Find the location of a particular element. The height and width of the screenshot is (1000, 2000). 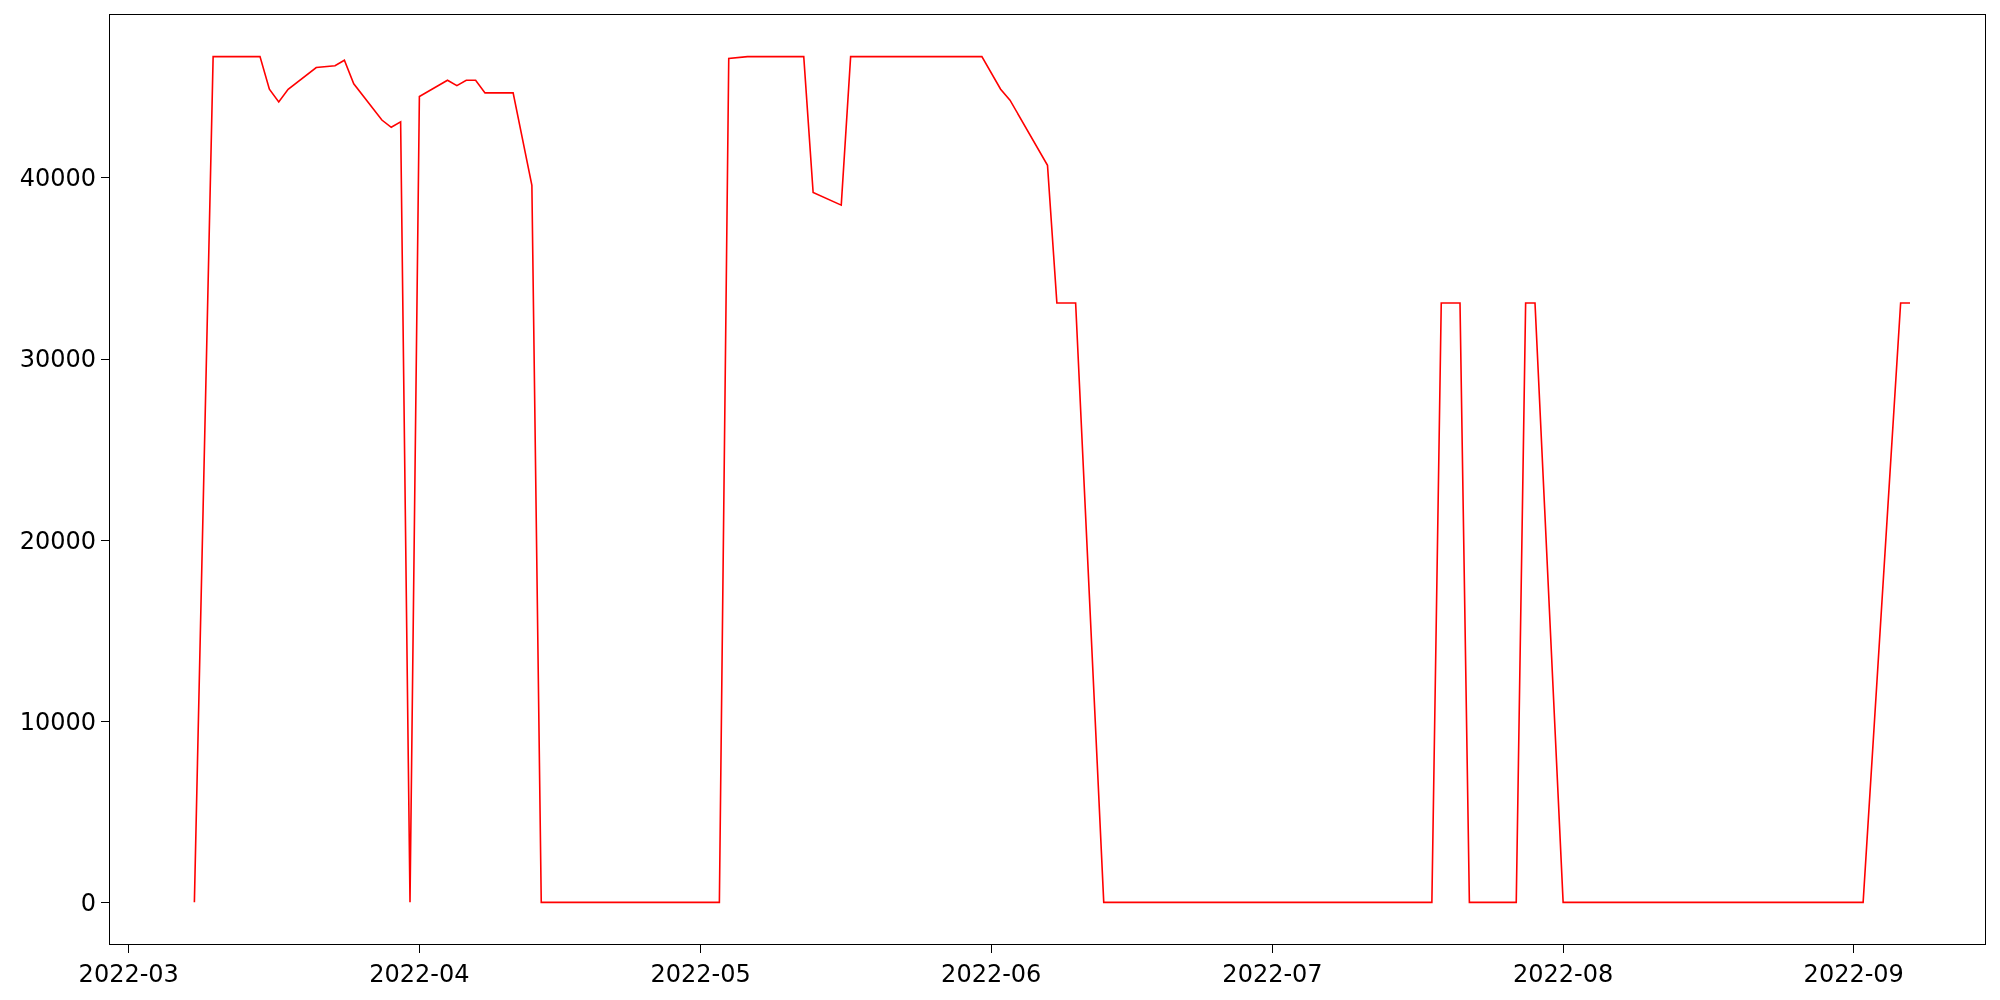

y-tick-label: 10000 is located at coordinates (58, 721).